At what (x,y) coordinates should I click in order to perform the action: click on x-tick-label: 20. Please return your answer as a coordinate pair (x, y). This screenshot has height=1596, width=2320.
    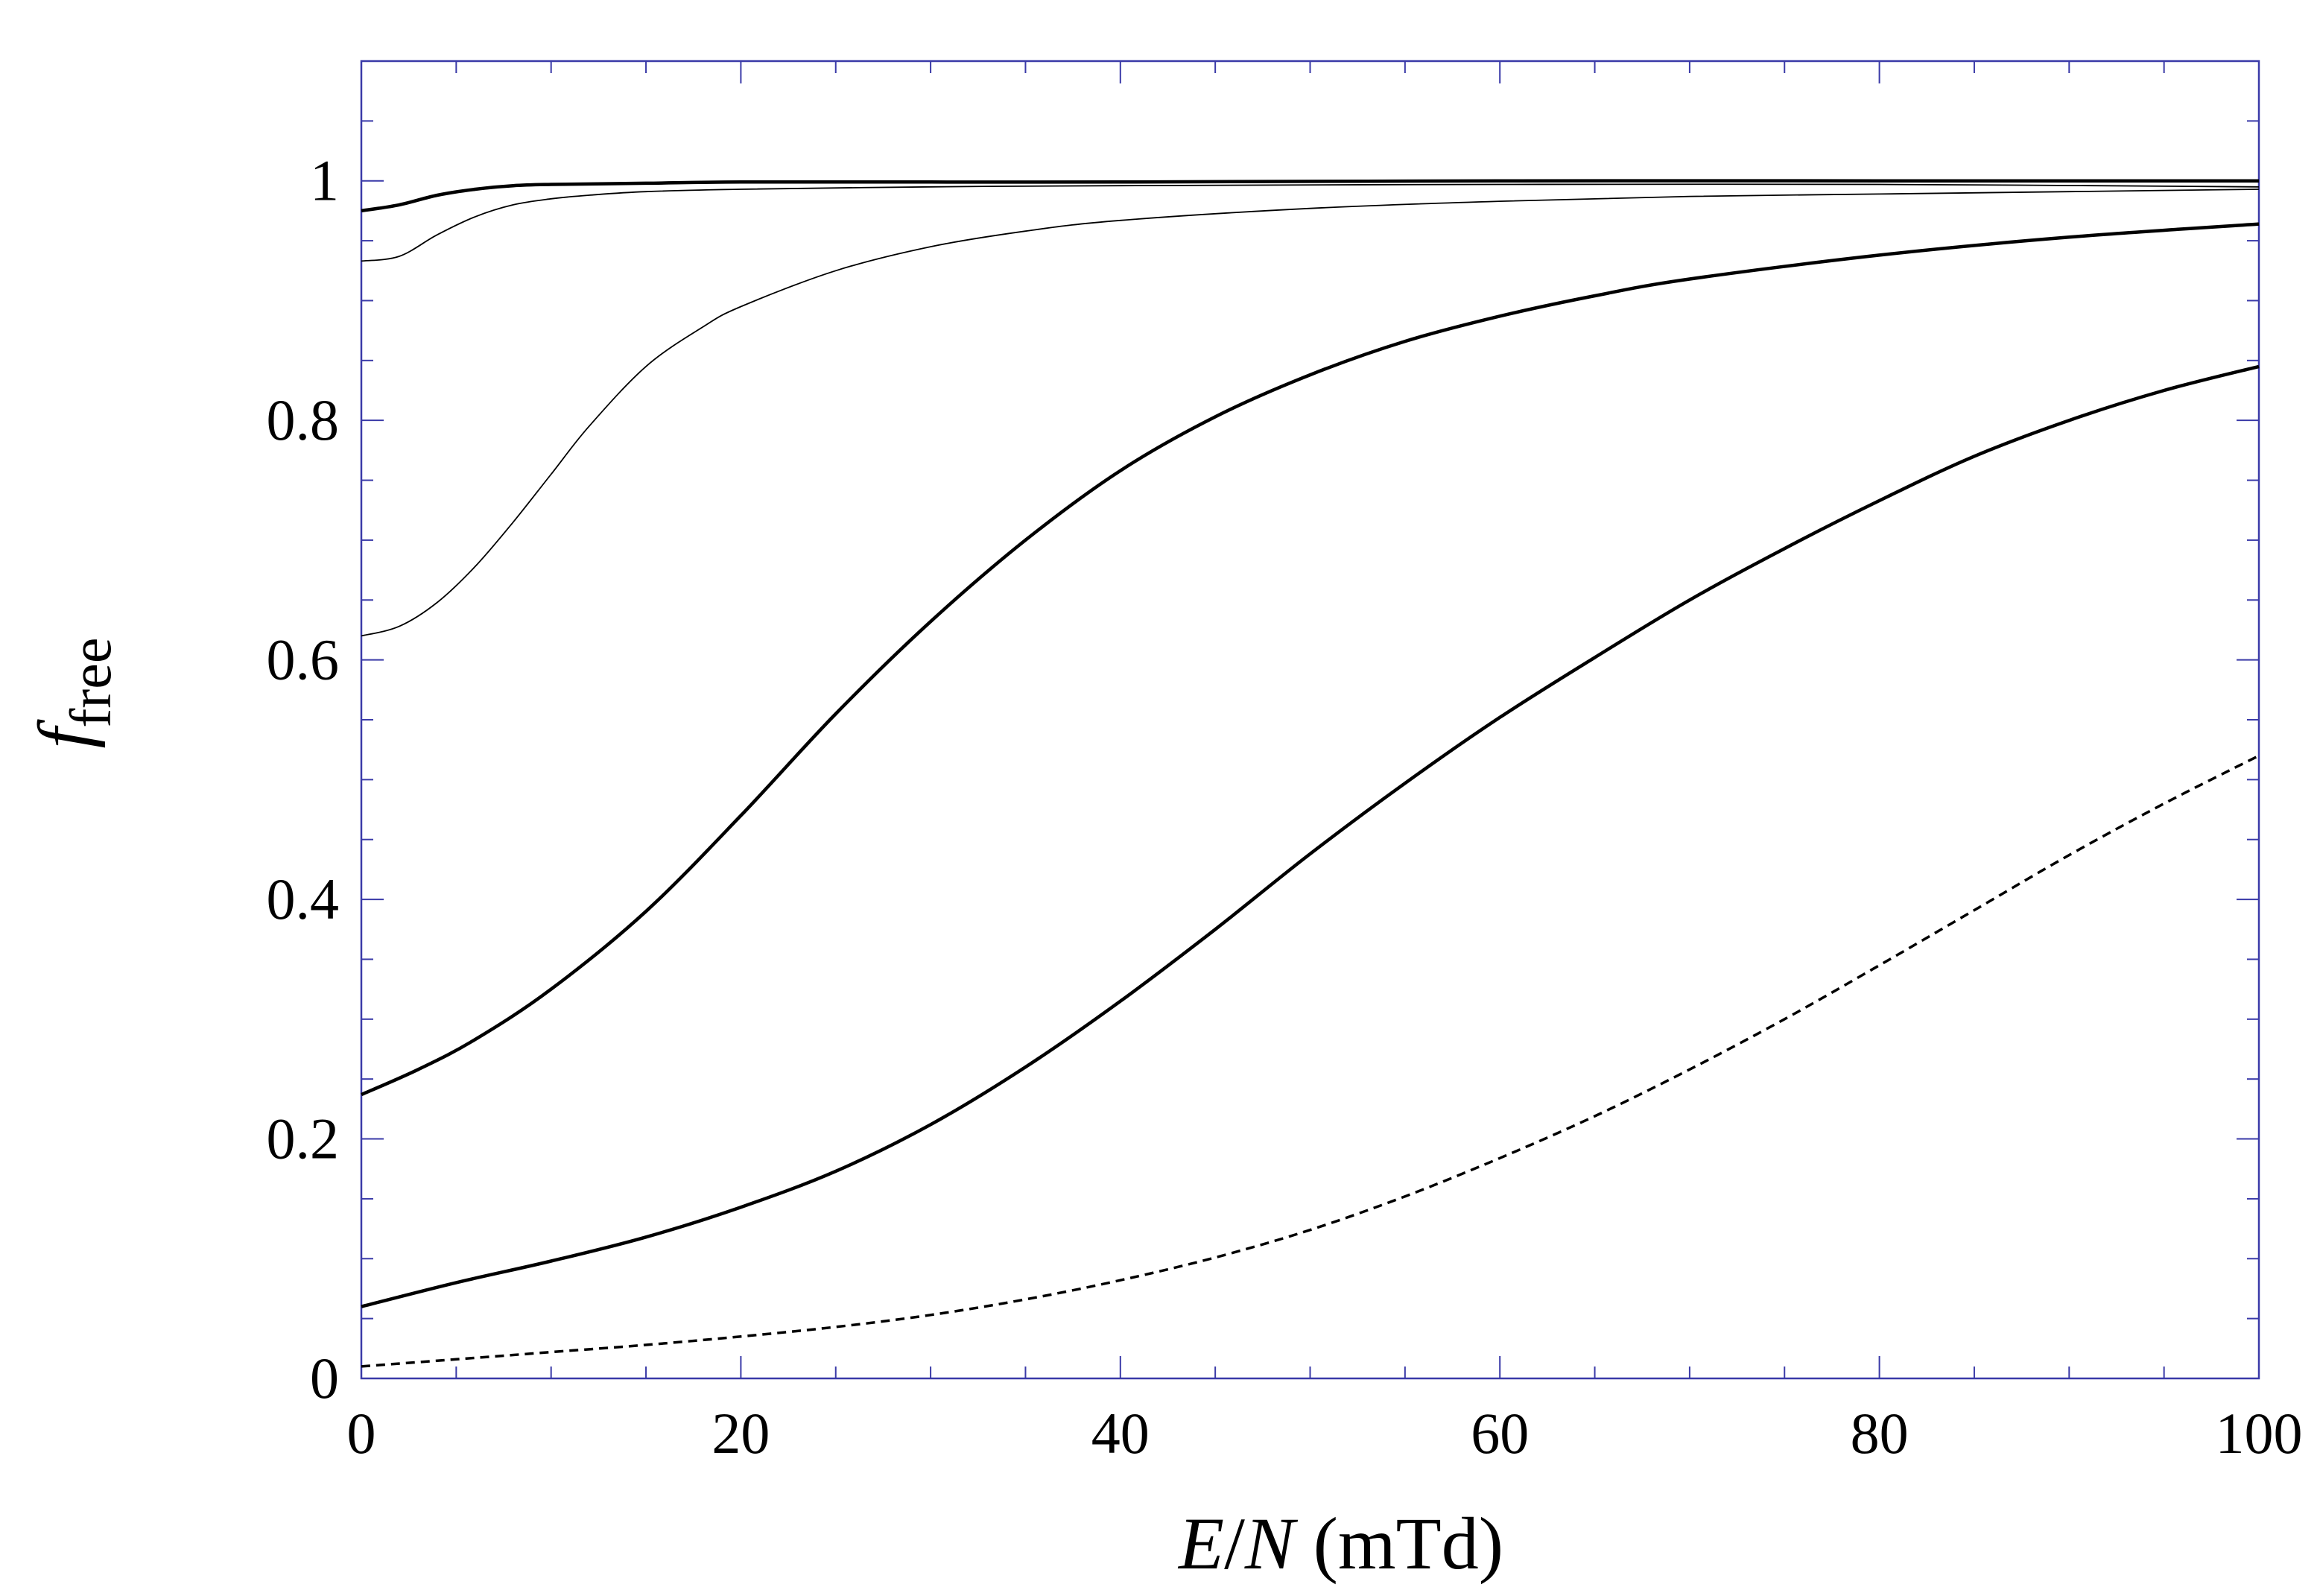
    Looking at the image, I should click on (741, 1433).